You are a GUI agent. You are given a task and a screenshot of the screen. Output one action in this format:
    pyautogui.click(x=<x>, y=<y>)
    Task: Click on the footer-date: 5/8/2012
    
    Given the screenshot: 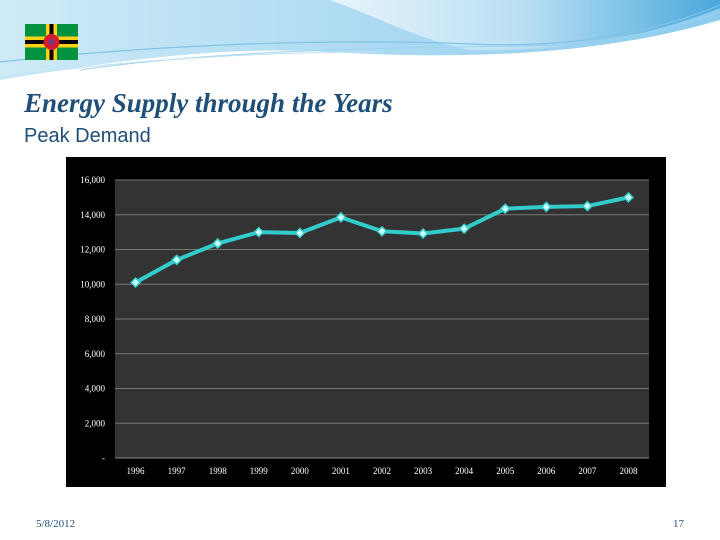 What is the action you would take?
    pyautogui.click(x=56, y=524)
    